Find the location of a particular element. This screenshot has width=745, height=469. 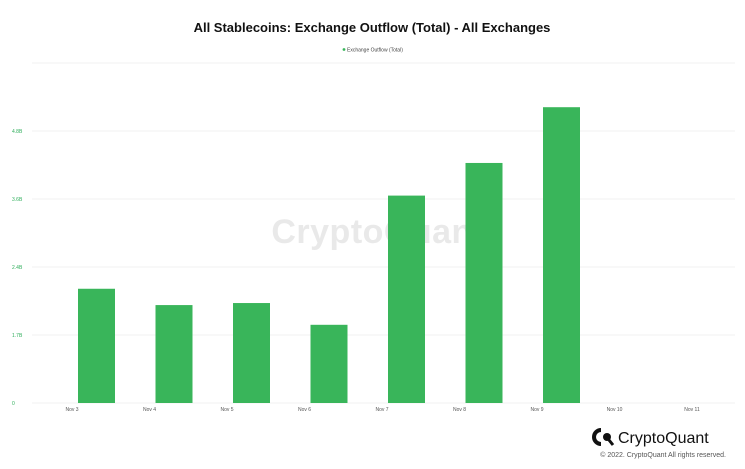

x-tick-label: Nov 7 is located at coordinates (381, 410).